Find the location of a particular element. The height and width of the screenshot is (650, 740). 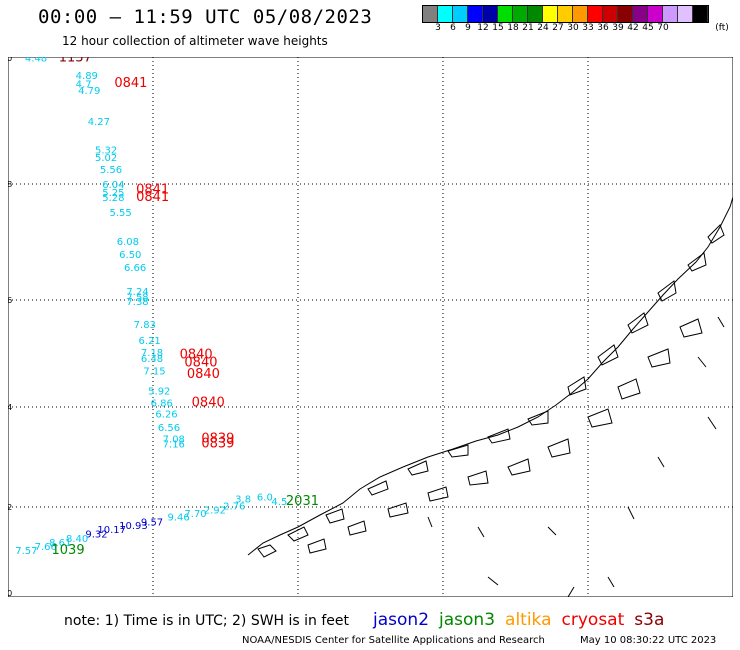

legend-label: 9 is located at coordinates (468, 28).